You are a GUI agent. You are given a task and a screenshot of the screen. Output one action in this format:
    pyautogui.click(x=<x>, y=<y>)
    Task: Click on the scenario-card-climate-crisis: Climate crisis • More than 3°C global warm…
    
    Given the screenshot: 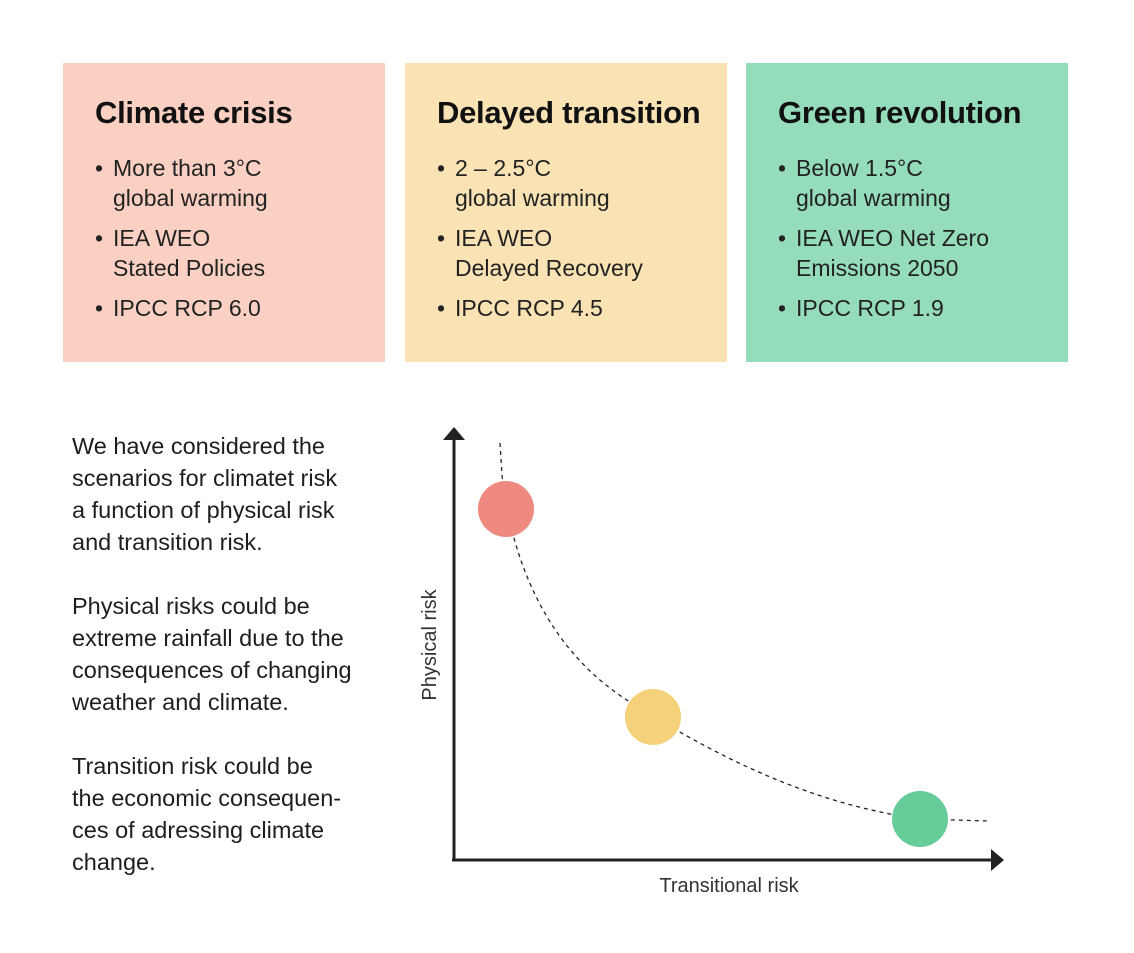 What is the action you would take?
    pyautogui.click(x=224, y=212)
    